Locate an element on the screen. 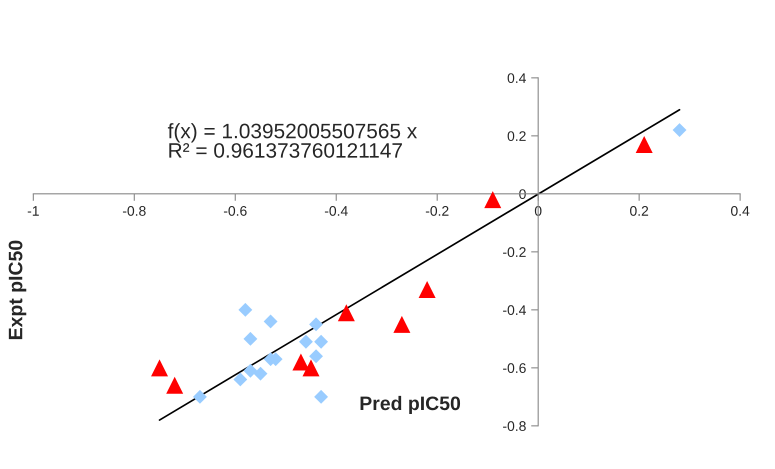  y-tick-label: -0.6 is located at coordinates (514, 368).